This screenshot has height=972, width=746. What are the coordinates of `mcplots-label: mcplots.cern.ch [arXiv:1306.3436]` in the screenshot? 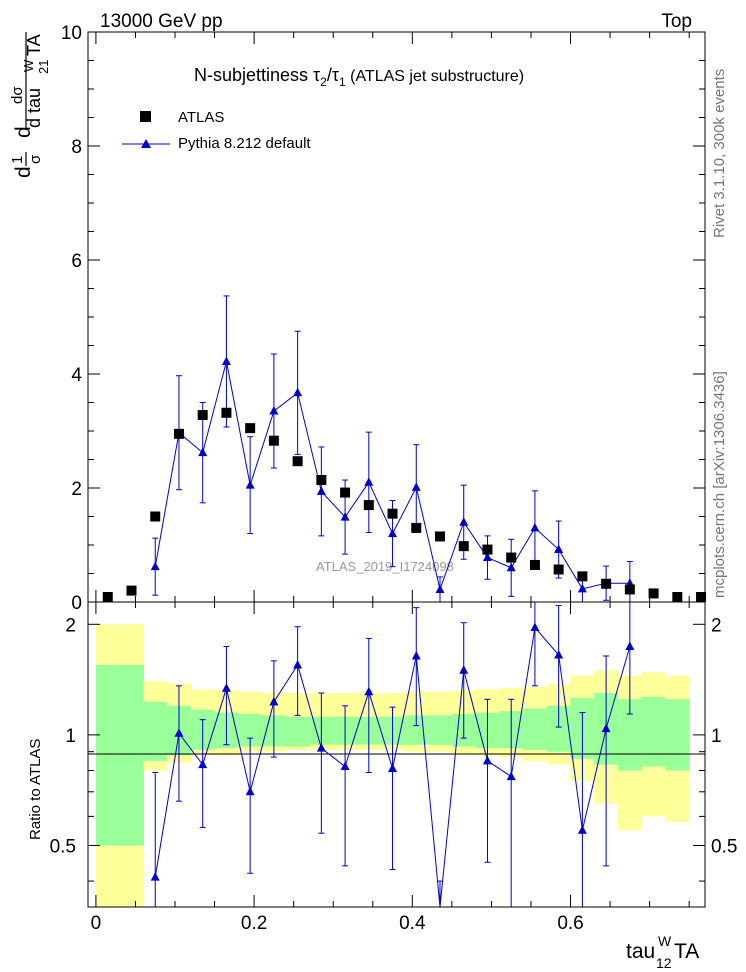 It's located at (719, 484).